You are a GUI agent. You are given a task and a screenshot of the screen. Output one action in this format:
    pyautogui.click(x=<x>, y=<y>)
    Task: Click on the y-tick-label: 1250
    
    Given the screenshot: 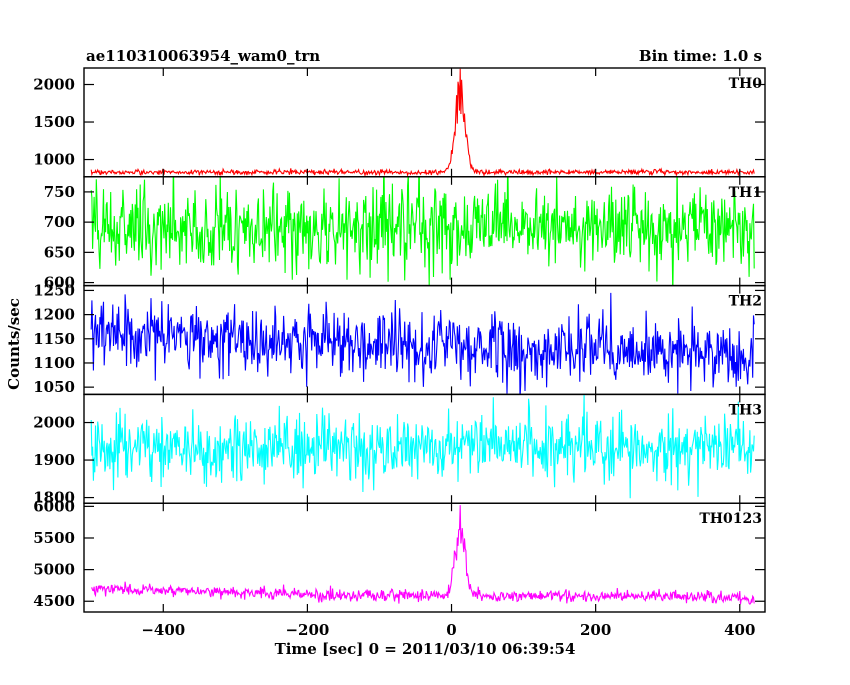 What is the action you would take?
    pyautogui.click(x=54, y=290)
    